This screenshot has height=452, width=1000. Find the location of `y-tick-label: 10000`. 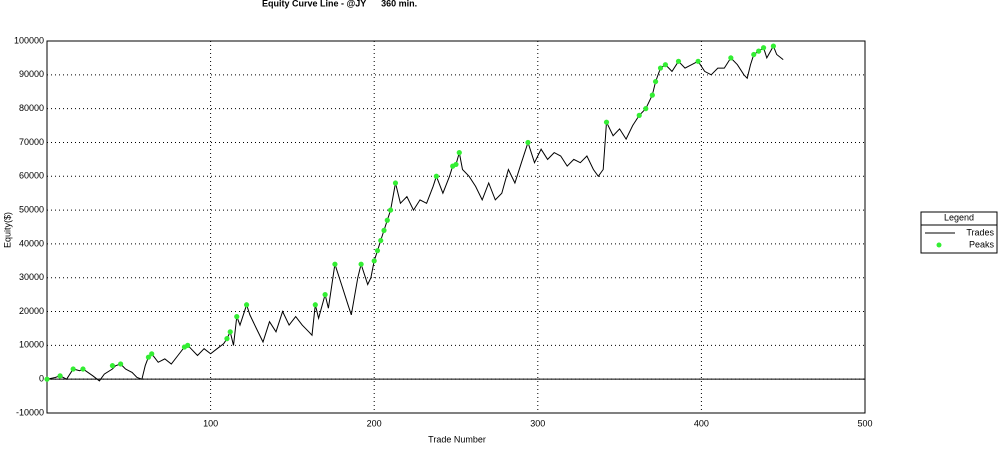

y-tick-label: 10000 is located at coordinates (31, 345).